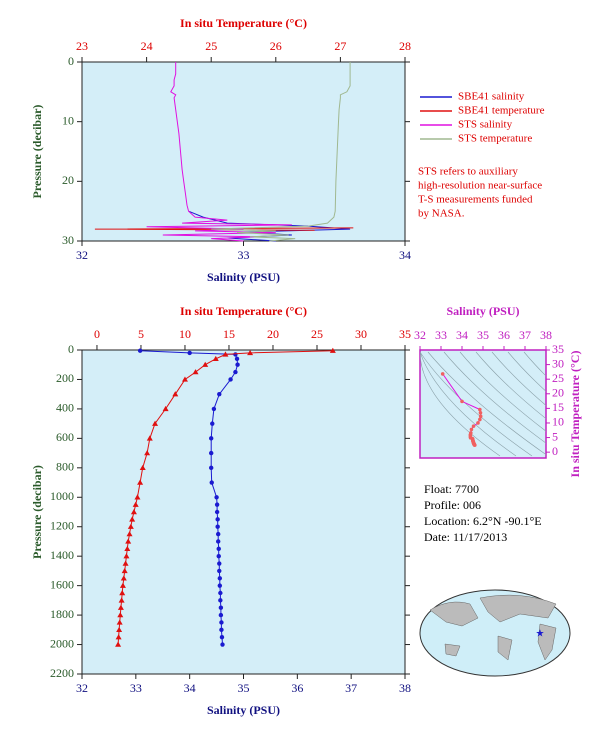  Describe the element at coordinates (441, 214) in the screenshot. I see `note: by NASA.` at that location.